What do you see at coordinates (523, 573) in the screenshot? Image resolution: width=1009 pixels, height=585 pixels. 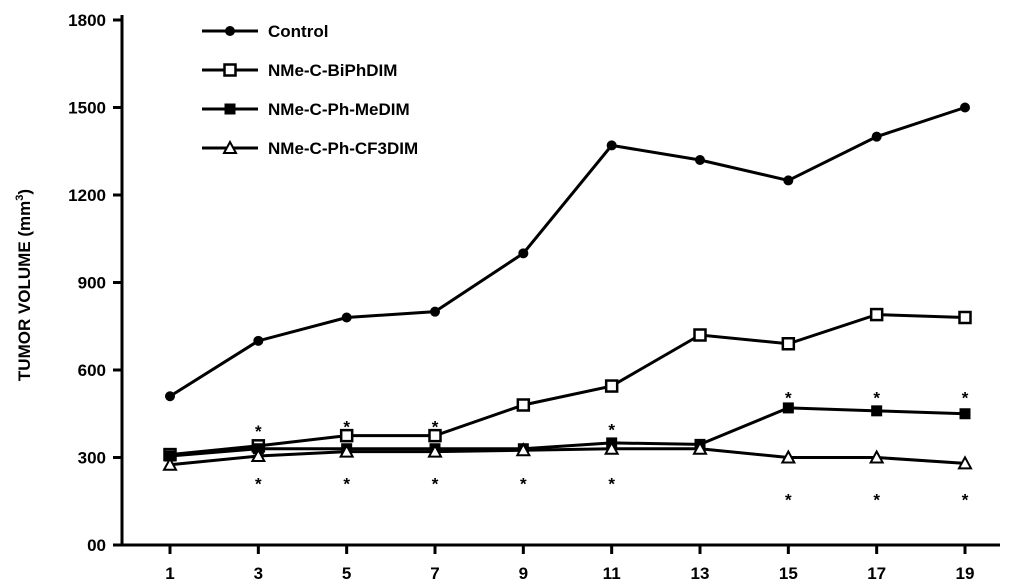 I see `x-tick-label: 9` at bounding box center [523, 573].